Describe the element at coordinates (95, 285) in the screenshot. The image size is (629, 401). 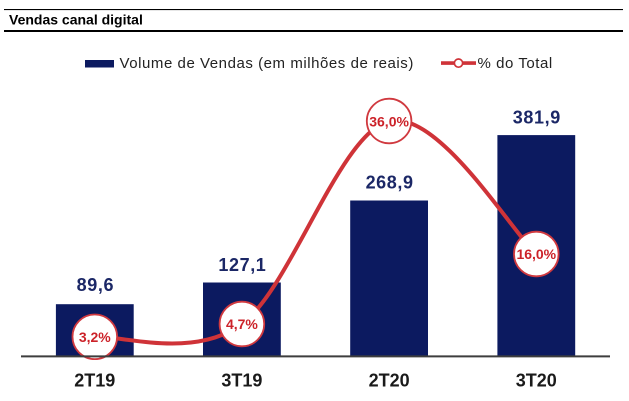
I see `svg-text: 89,6` at that location.